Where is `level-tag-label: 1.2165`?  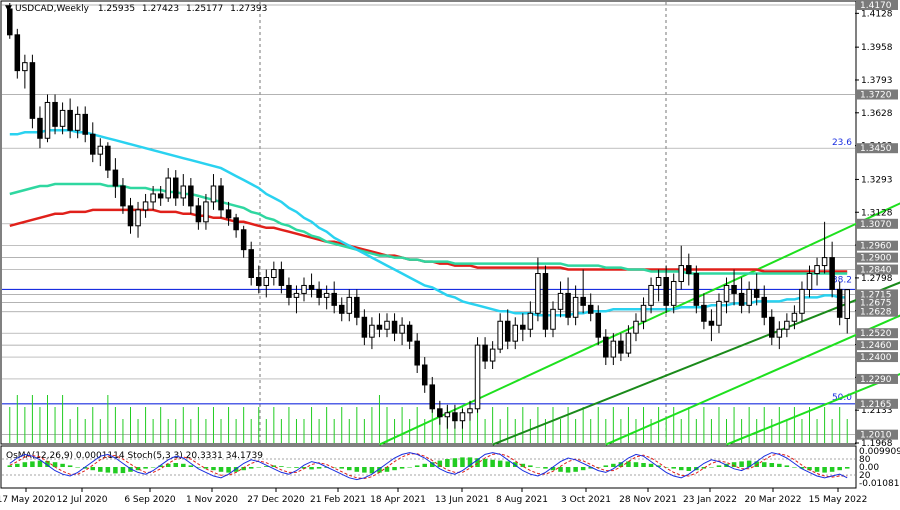
level-tag-label: 1.2165 is located at coordinates (876, 405).